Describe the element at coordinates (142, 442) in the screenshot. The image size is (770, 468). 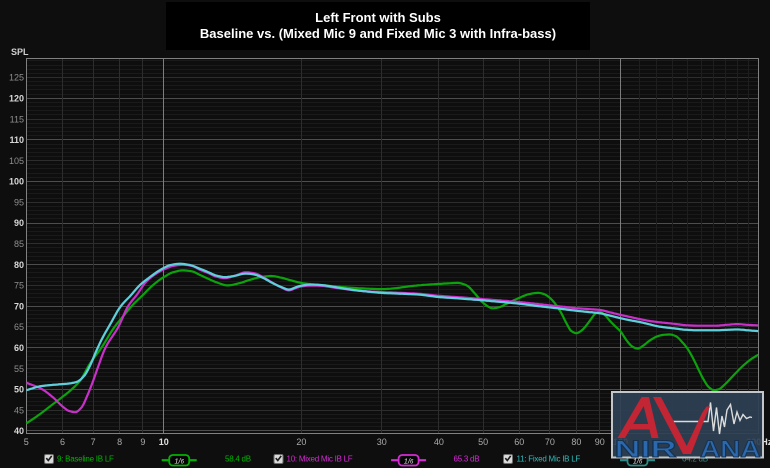
I see `svg-text: 9` at that location.